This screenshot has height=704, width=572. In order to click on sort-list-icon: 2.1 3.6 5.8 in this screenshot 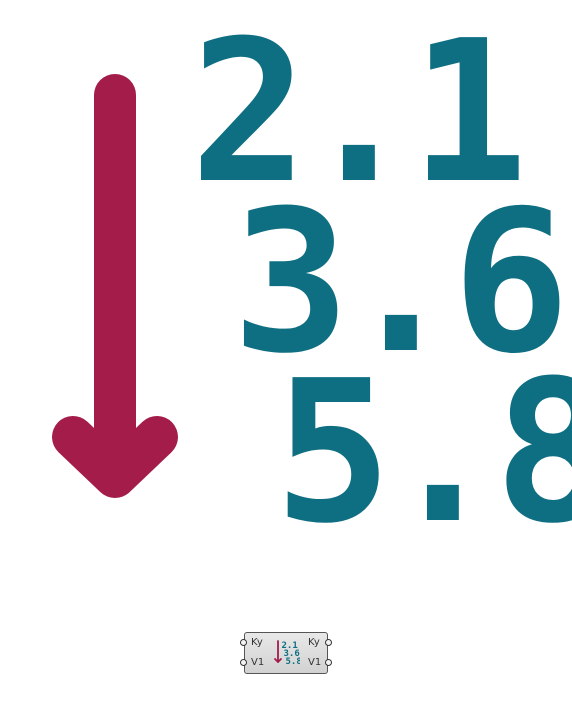, I will do `click(287, 653)`.